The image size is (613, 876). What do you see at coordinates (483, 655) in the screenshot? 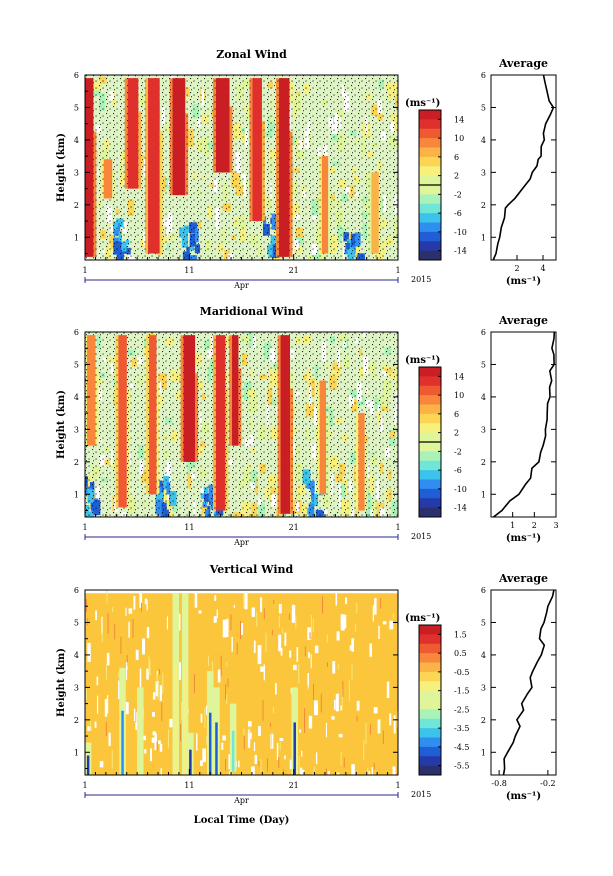
I see `profile-y-tick-label: 4` at bounding box center [483, 655].